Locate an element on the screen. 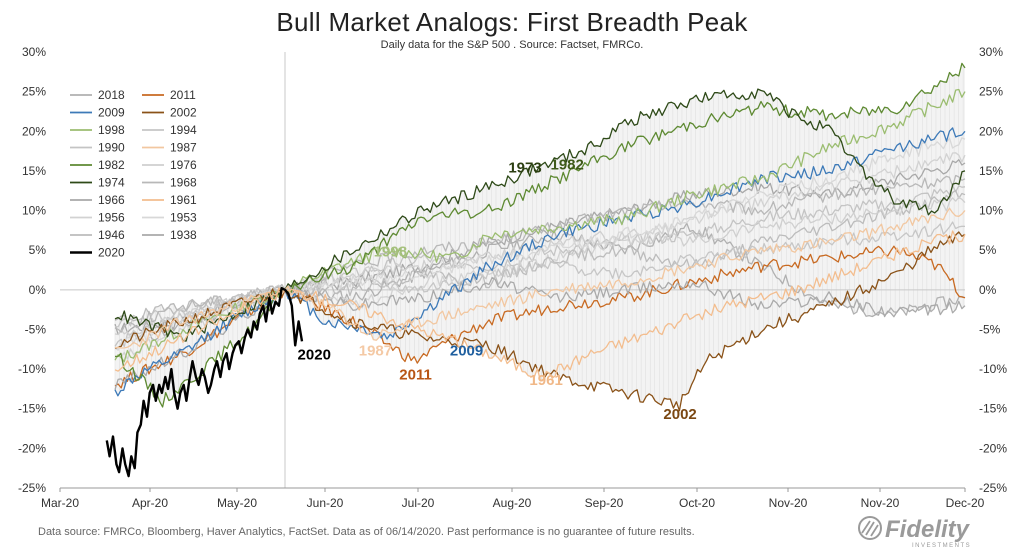  annotation-1982: 1982 is located at coordinates (567, 164).